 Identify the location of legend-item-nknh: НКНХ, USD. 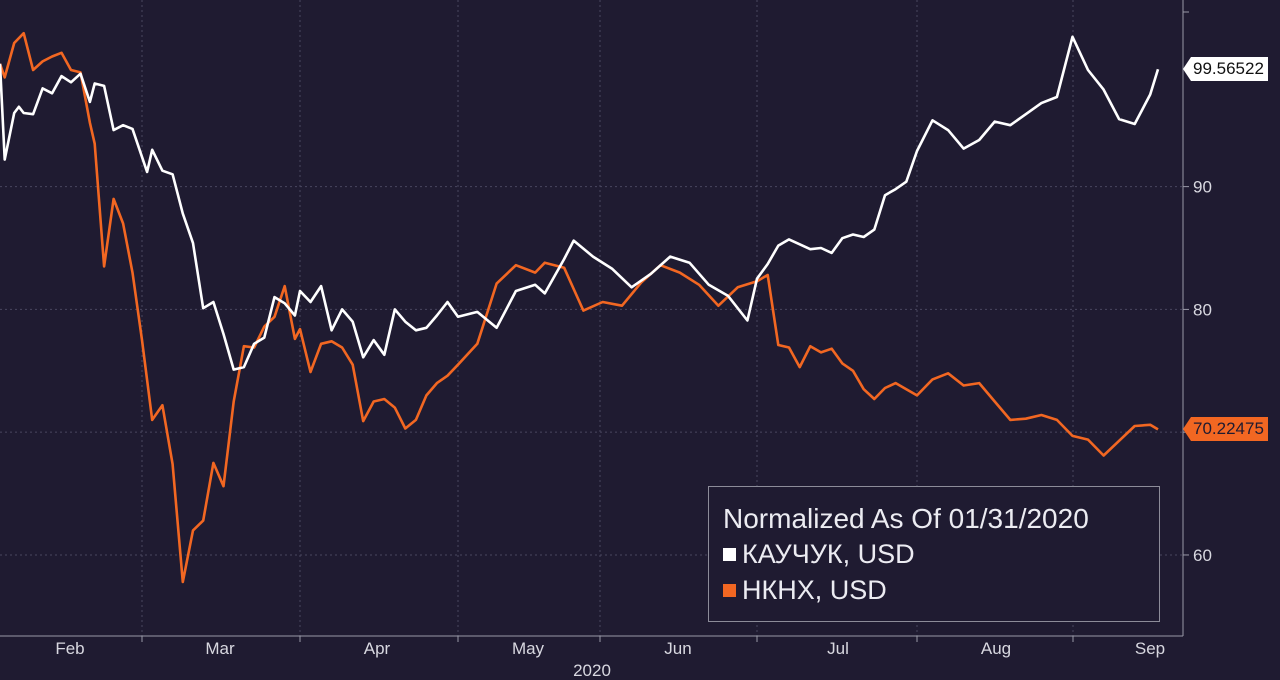
(805, 590).